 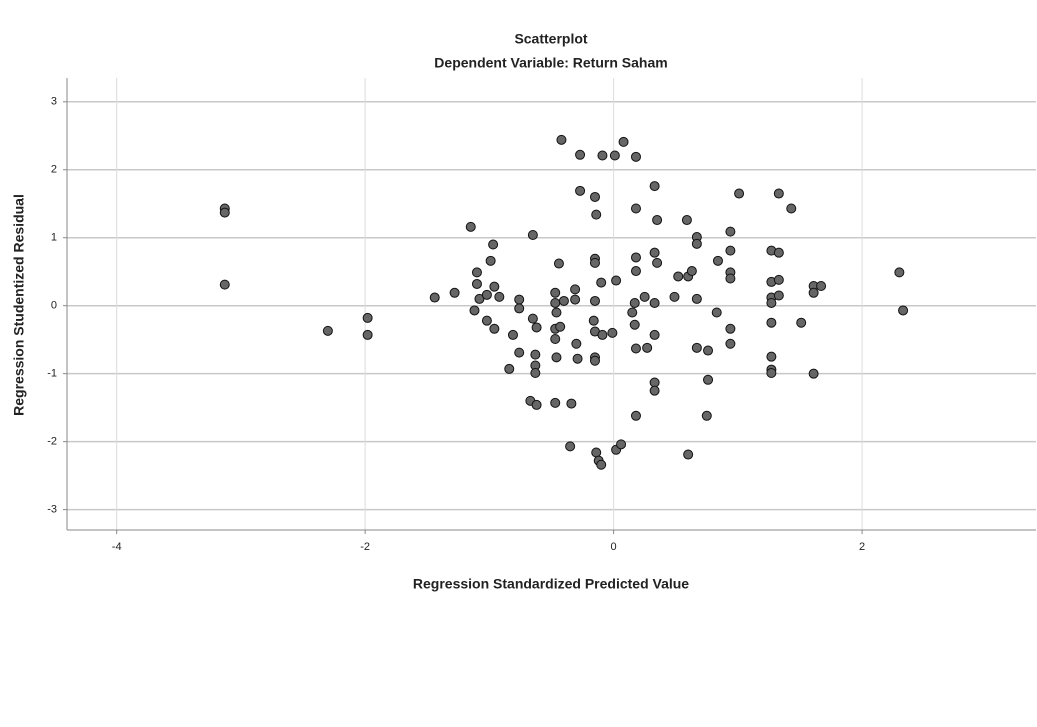 I want to click on x-tick-label: 2, so click(x=862, y=547).